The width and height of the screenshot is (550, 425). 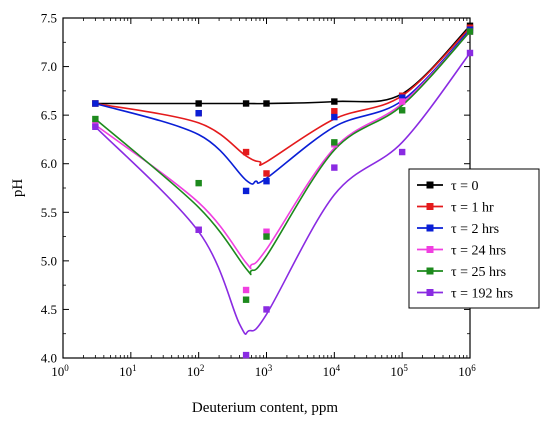 What do you see at coordinates (472, 208) in the screenshot?
I see `legend-label-series-1: τ = 1 hr` at bounding box center [472, 208].